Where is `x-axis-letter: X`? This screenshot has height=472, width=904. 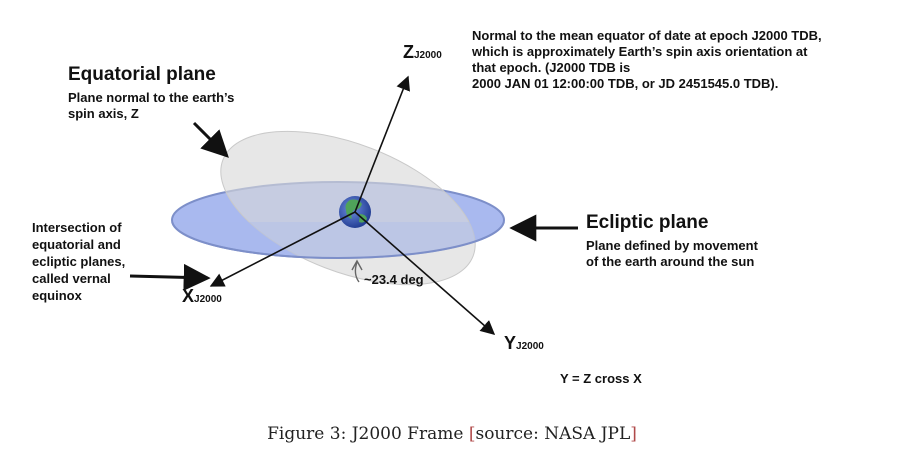 x-axis-letter: X is located at coordinates (188, 296).